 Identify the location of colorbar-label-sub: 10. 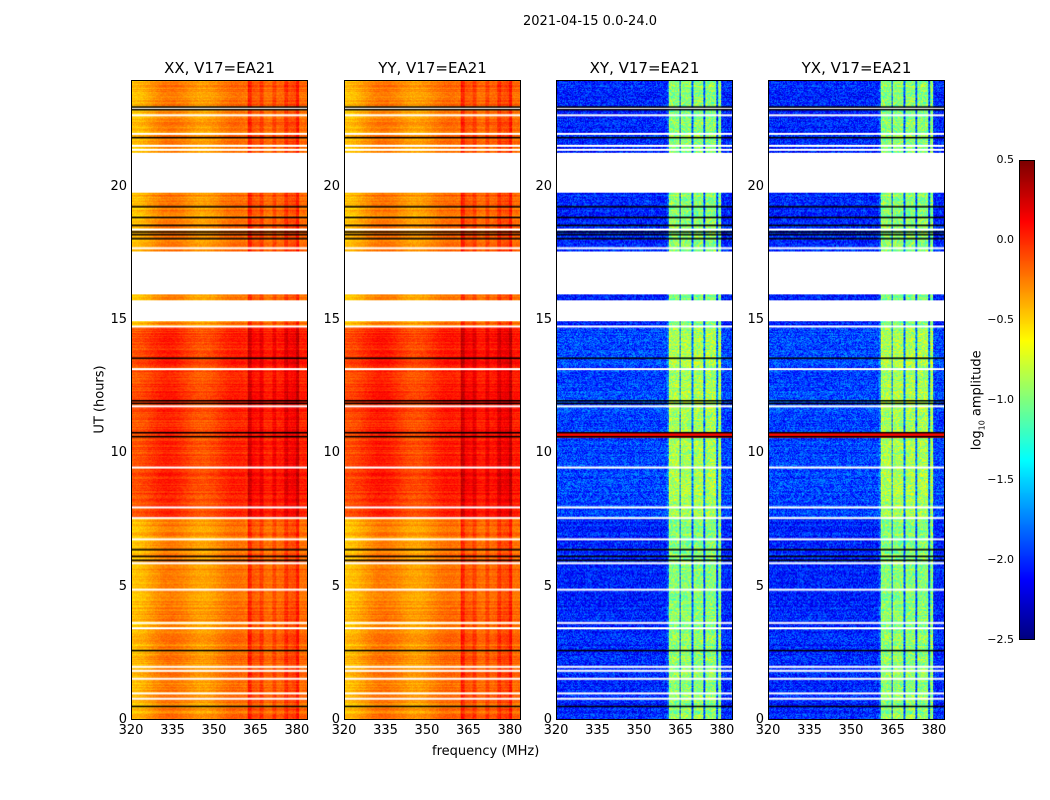
(982, 425).